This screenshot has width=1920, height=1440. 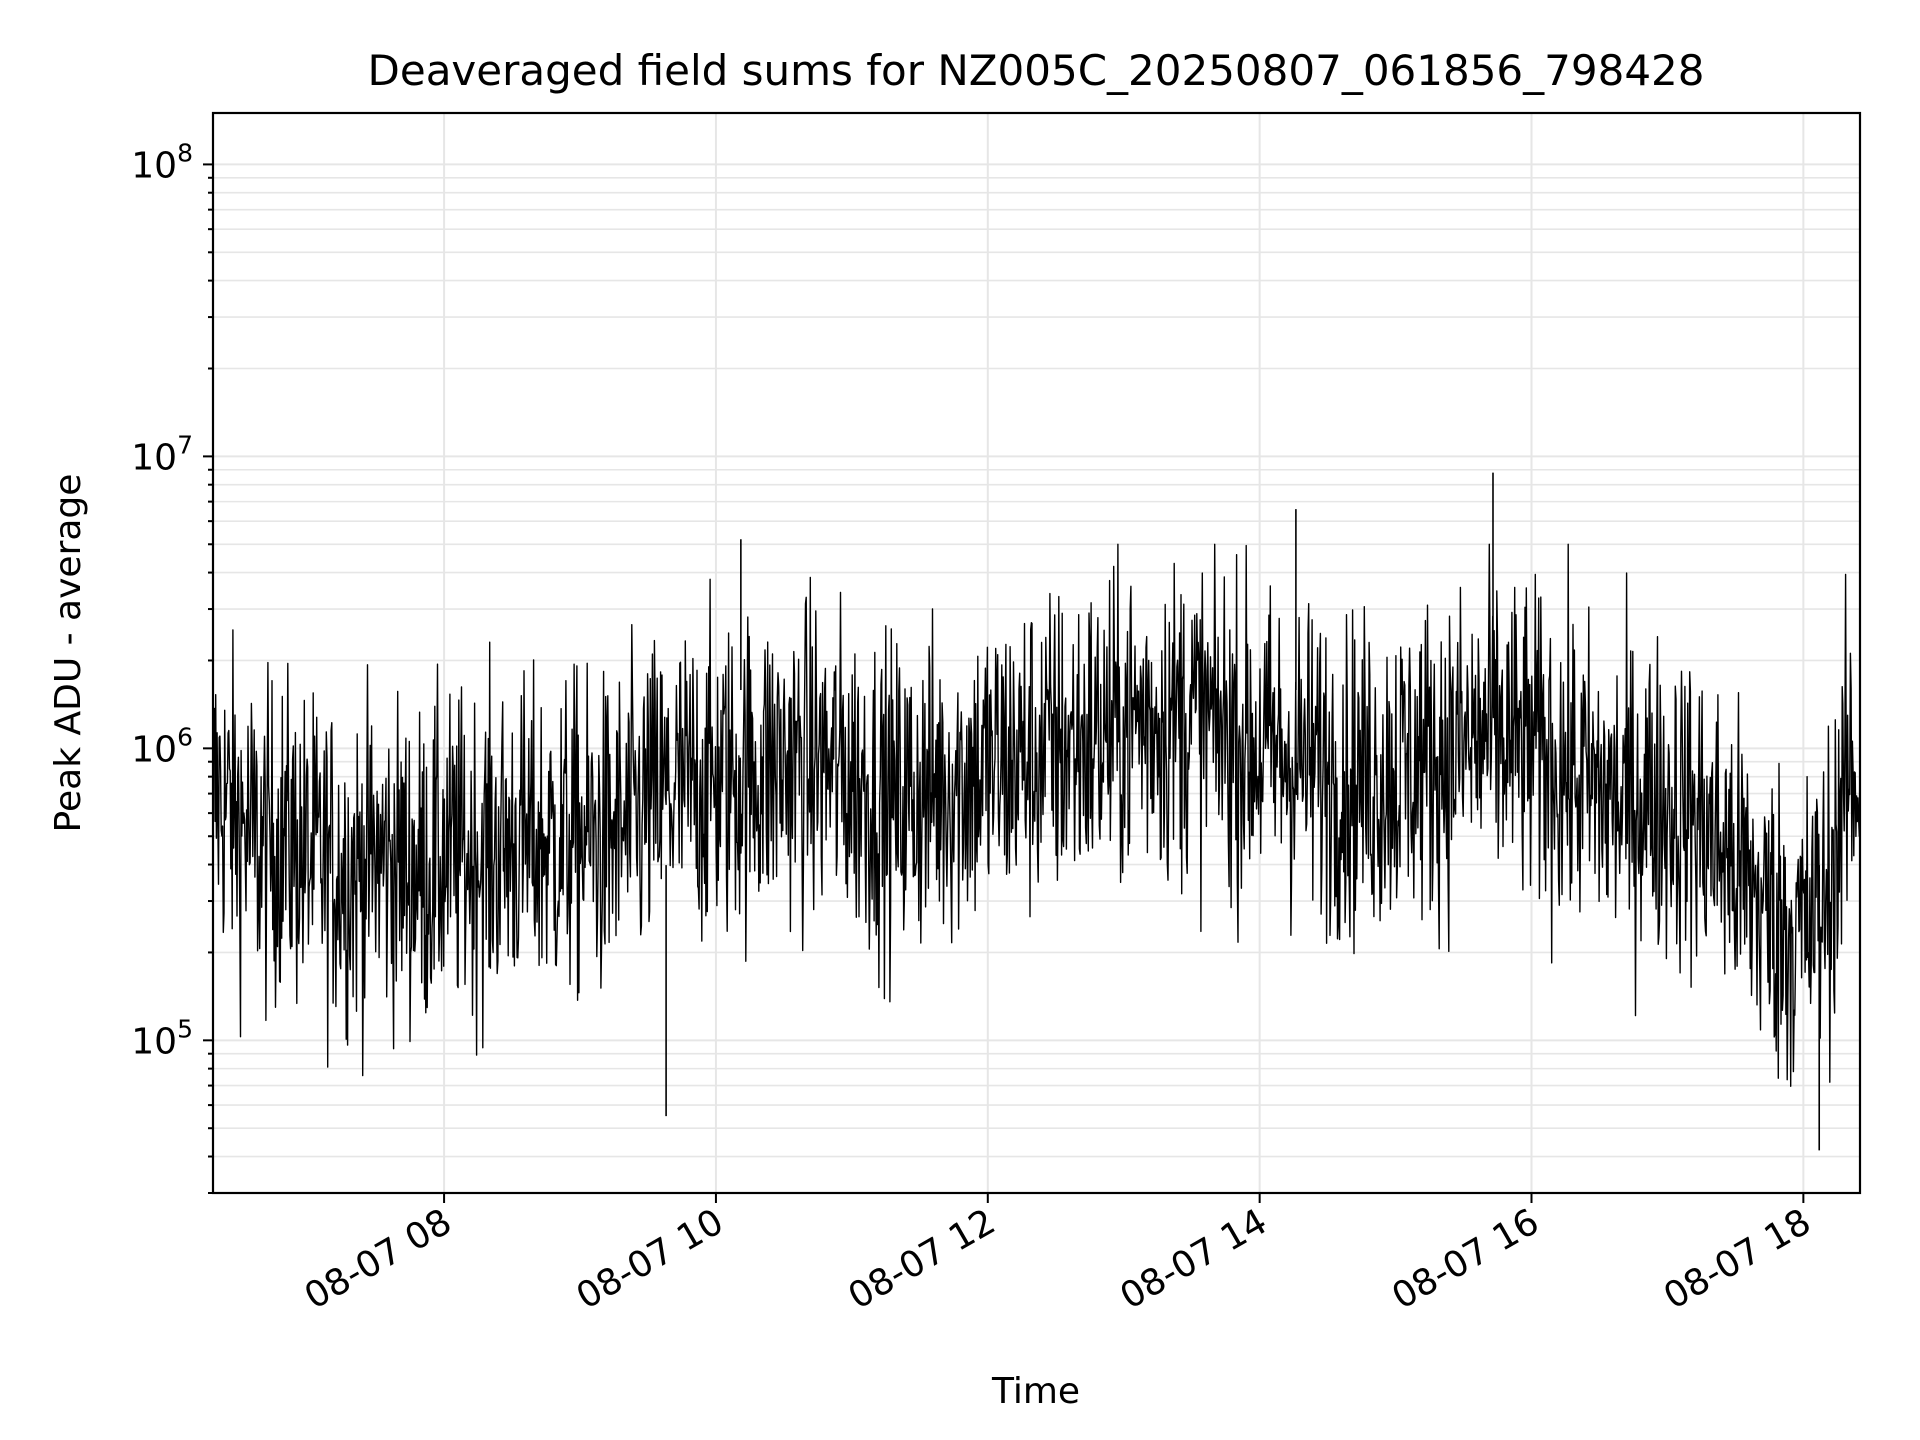 I want to click on y-axis-label: Peak ADU - average, so click(x=68, y=653).